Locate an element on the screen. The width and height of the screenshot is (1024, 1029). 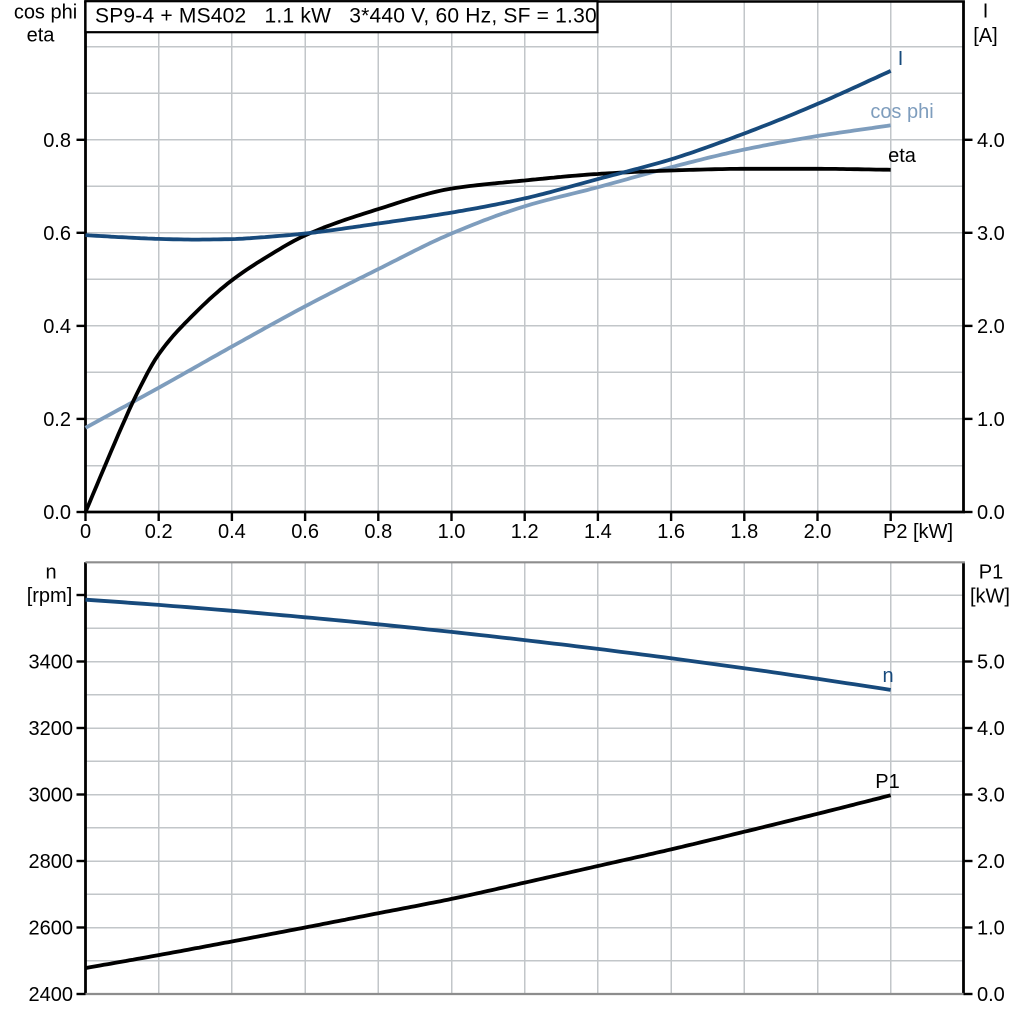
svg-text: 0 is located at coordinates (85, 532).